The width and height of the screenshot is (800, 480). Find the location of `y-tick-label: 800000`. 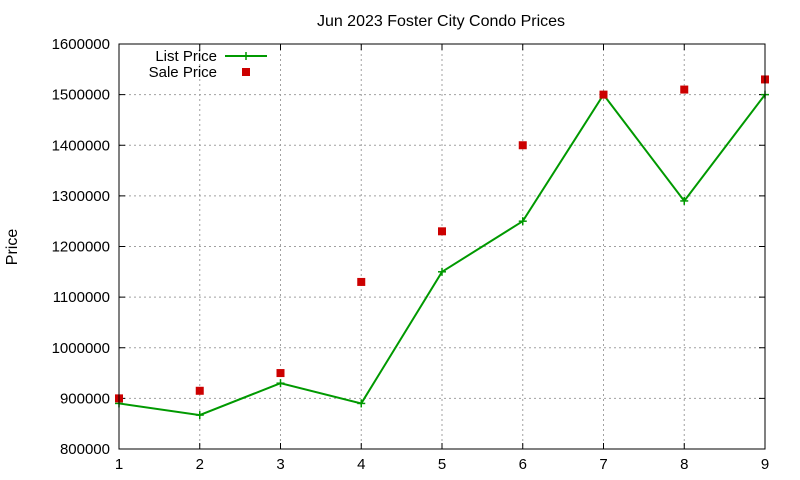

y-tick-label: 800000 is located at coordinates (85, 449).